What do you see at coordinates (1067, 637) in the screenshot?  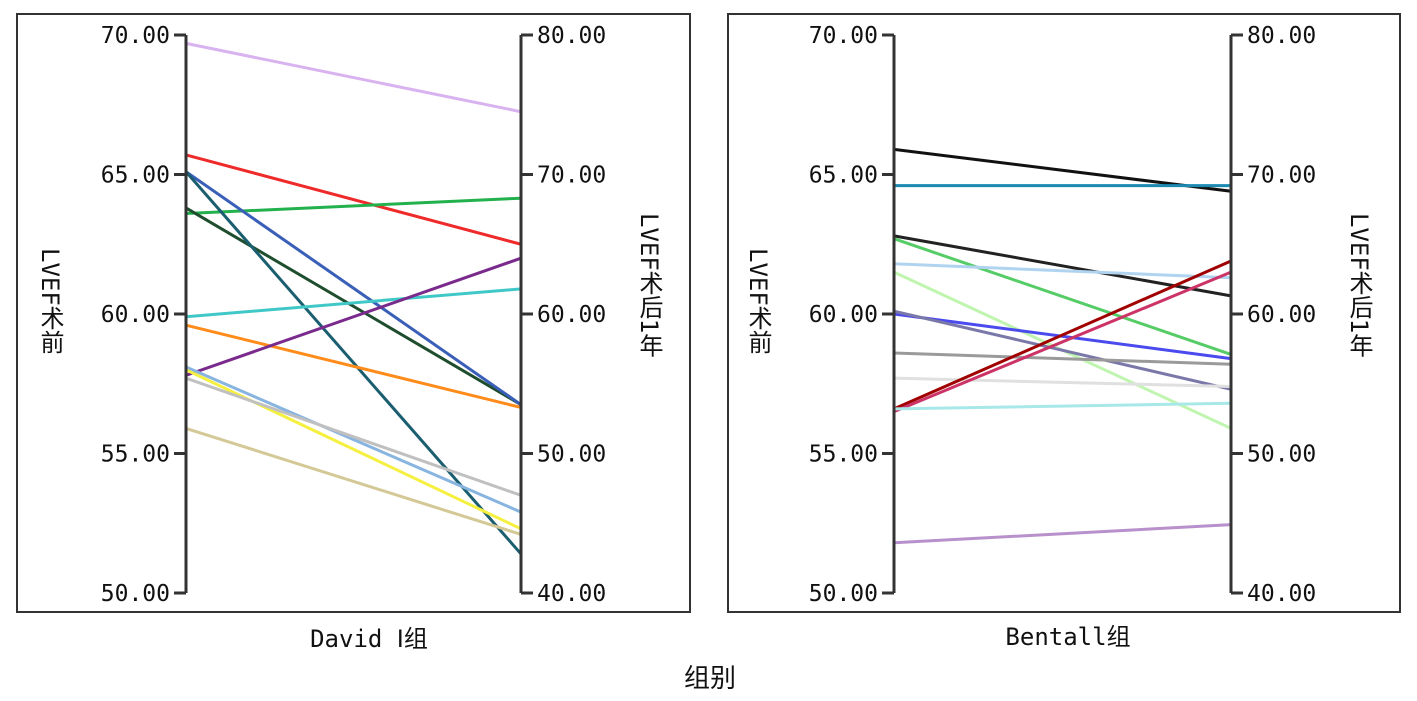 I see `panel-group-label: Bentall组` at bounding box center [1067, 637].